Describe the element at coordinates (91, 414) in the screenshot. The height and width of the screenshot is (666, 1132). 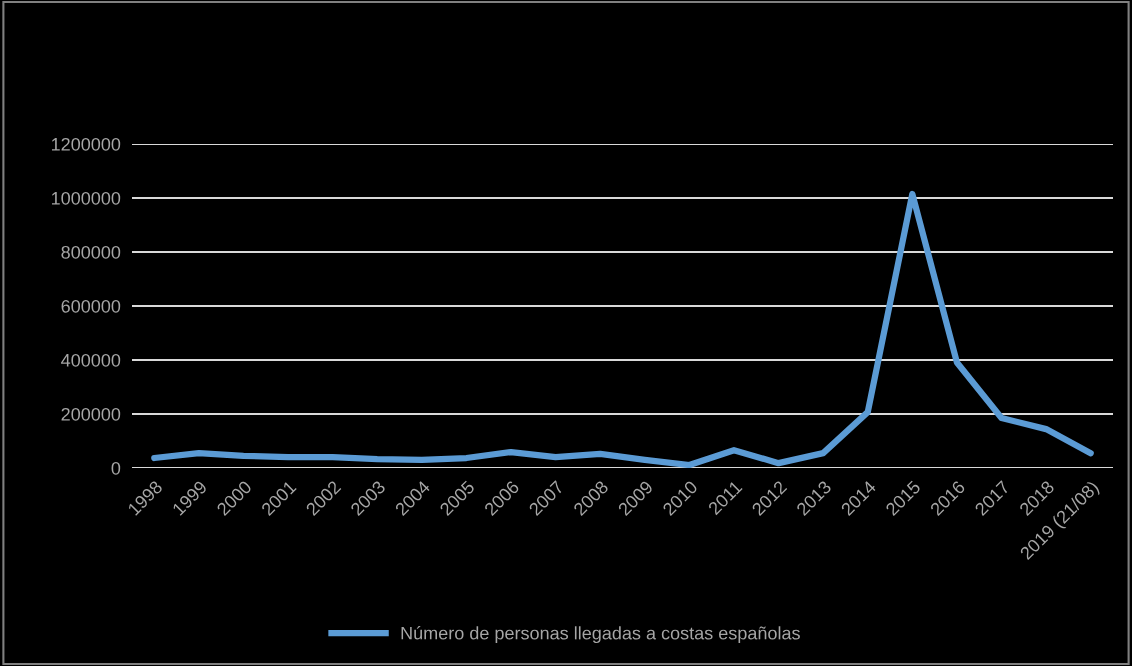
I see `y-tick-label: 200000` at that location.